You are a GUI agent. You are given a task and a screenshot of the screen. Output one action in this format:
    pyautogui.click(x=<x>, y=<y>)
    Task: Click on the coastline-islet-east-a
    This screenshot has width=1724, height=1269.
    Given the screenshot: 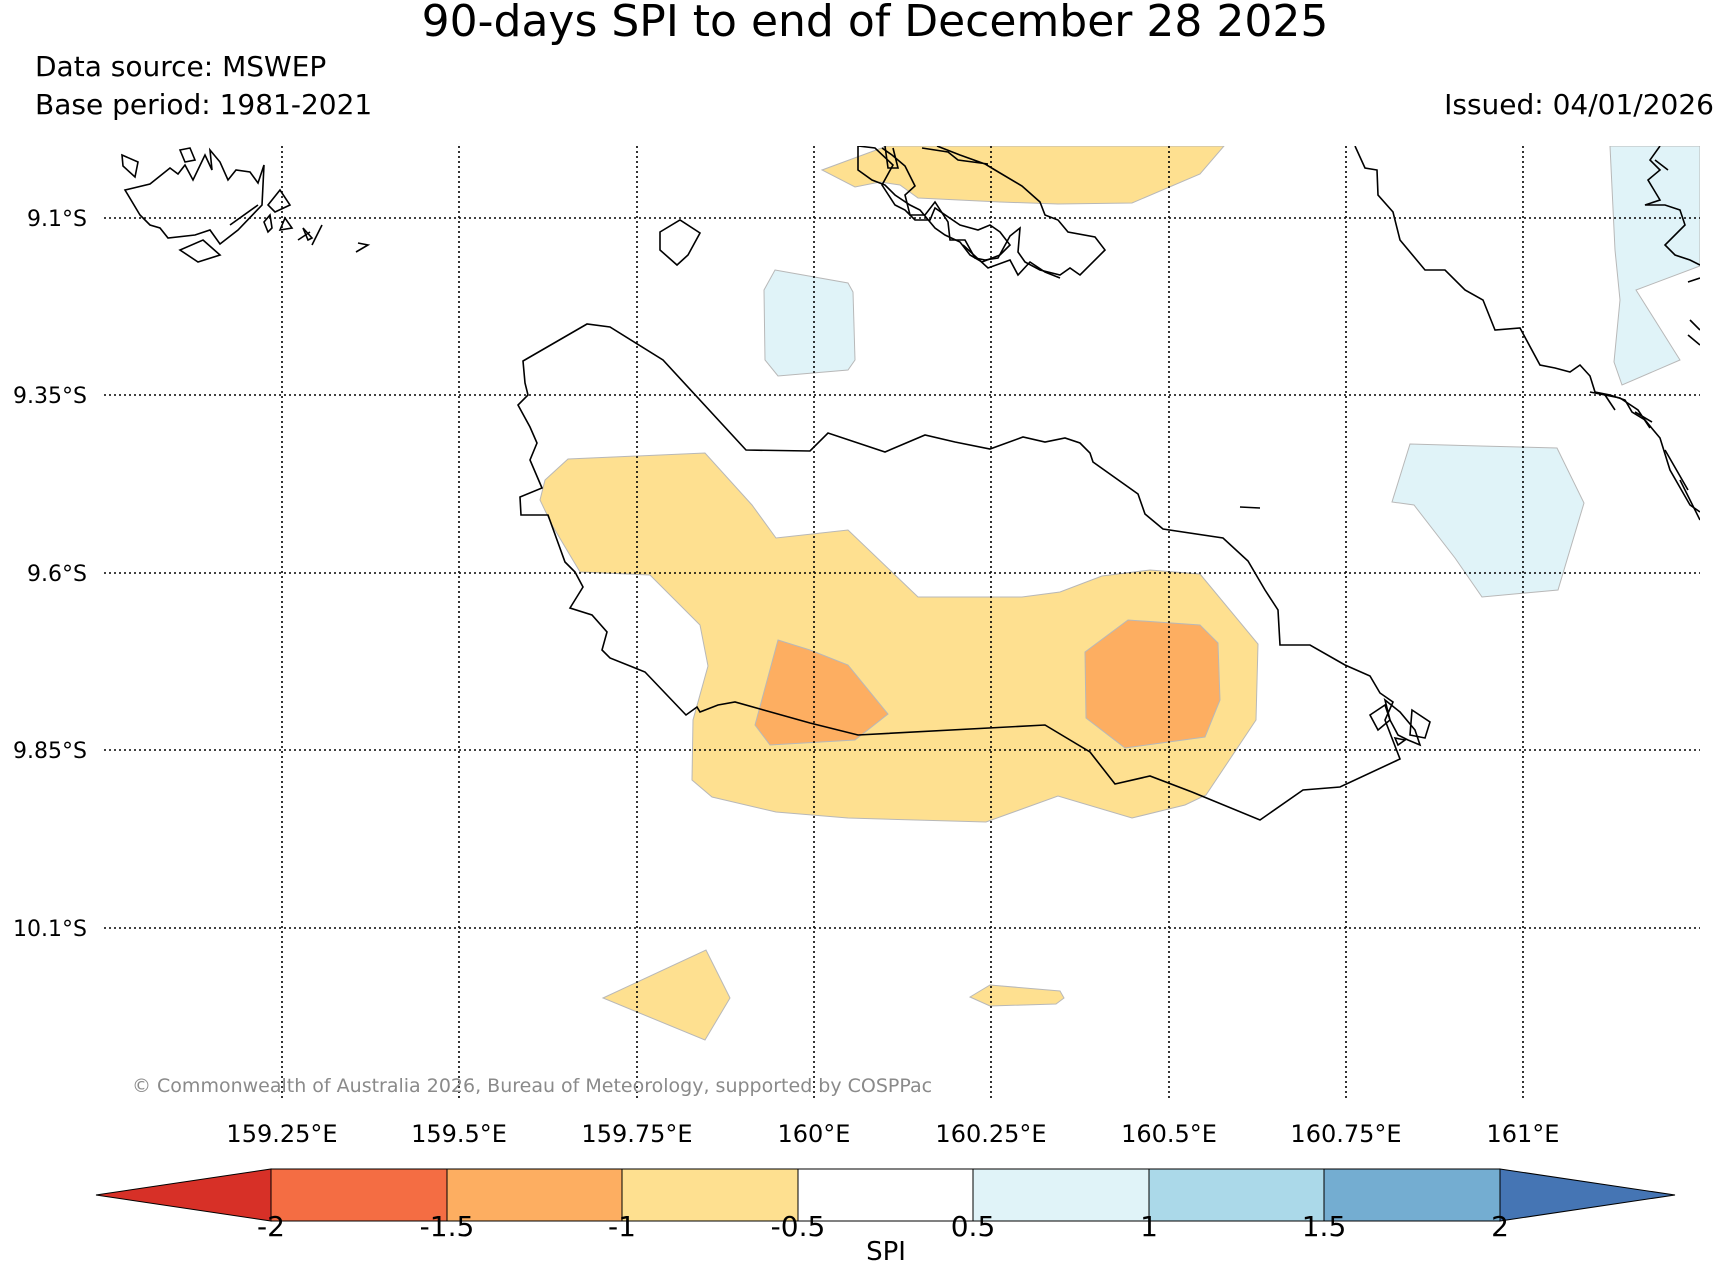 What is the action you would take?
    pyautogui.click(x=1250, y=507)
    